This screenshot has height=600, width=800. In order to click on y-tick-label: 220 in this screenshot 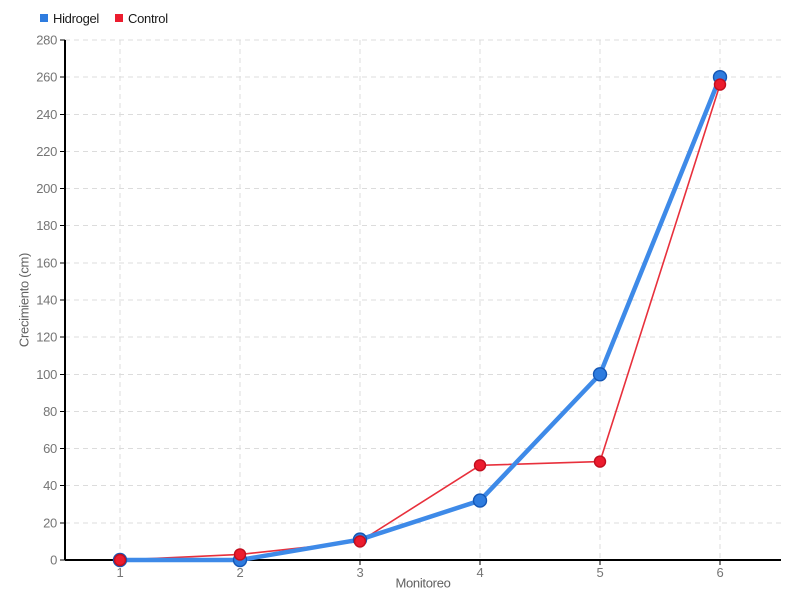, I will do `click(46, 151)`.